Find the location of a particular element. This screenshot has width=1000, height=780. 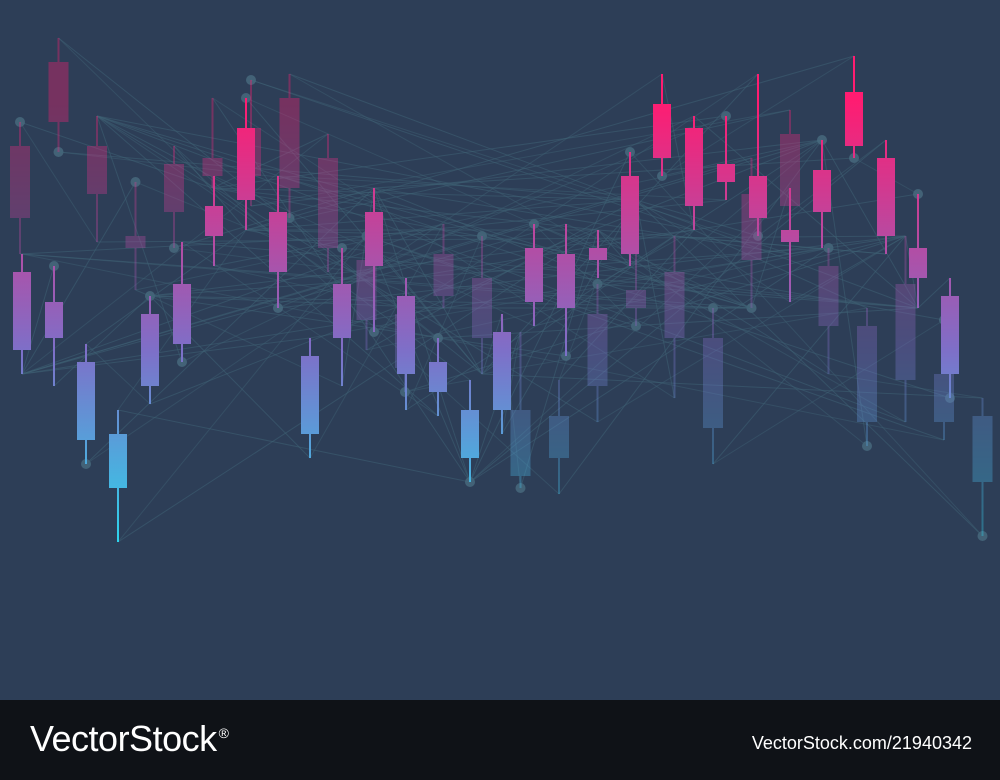

logo-text: VectorStock is located at coordinates (123, 738).